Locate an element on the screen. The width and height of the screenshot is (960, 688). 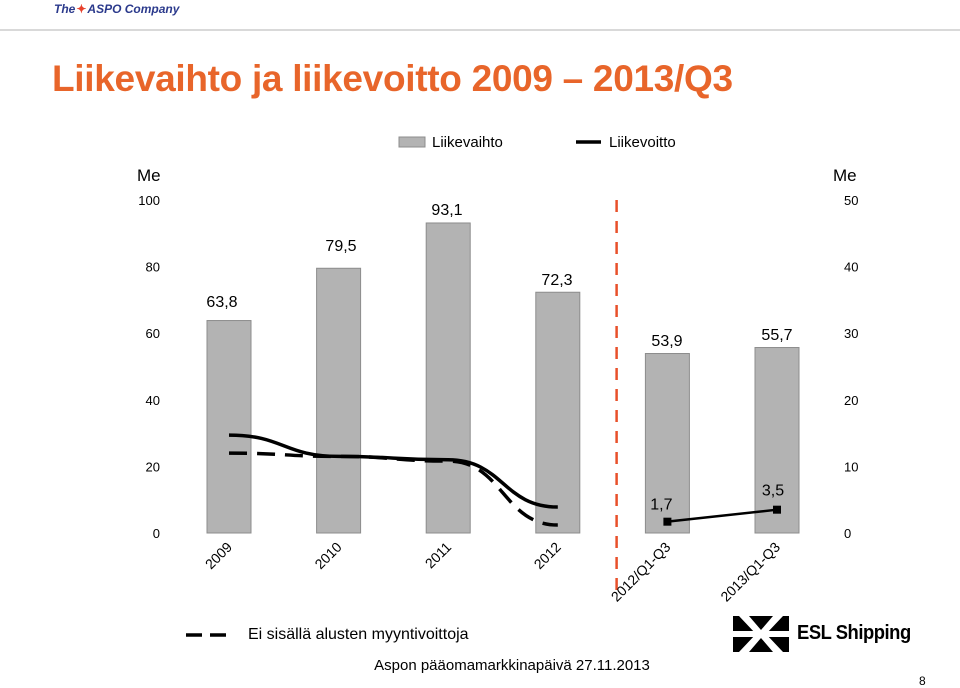
header-divider is located at coordinates (480, 30).